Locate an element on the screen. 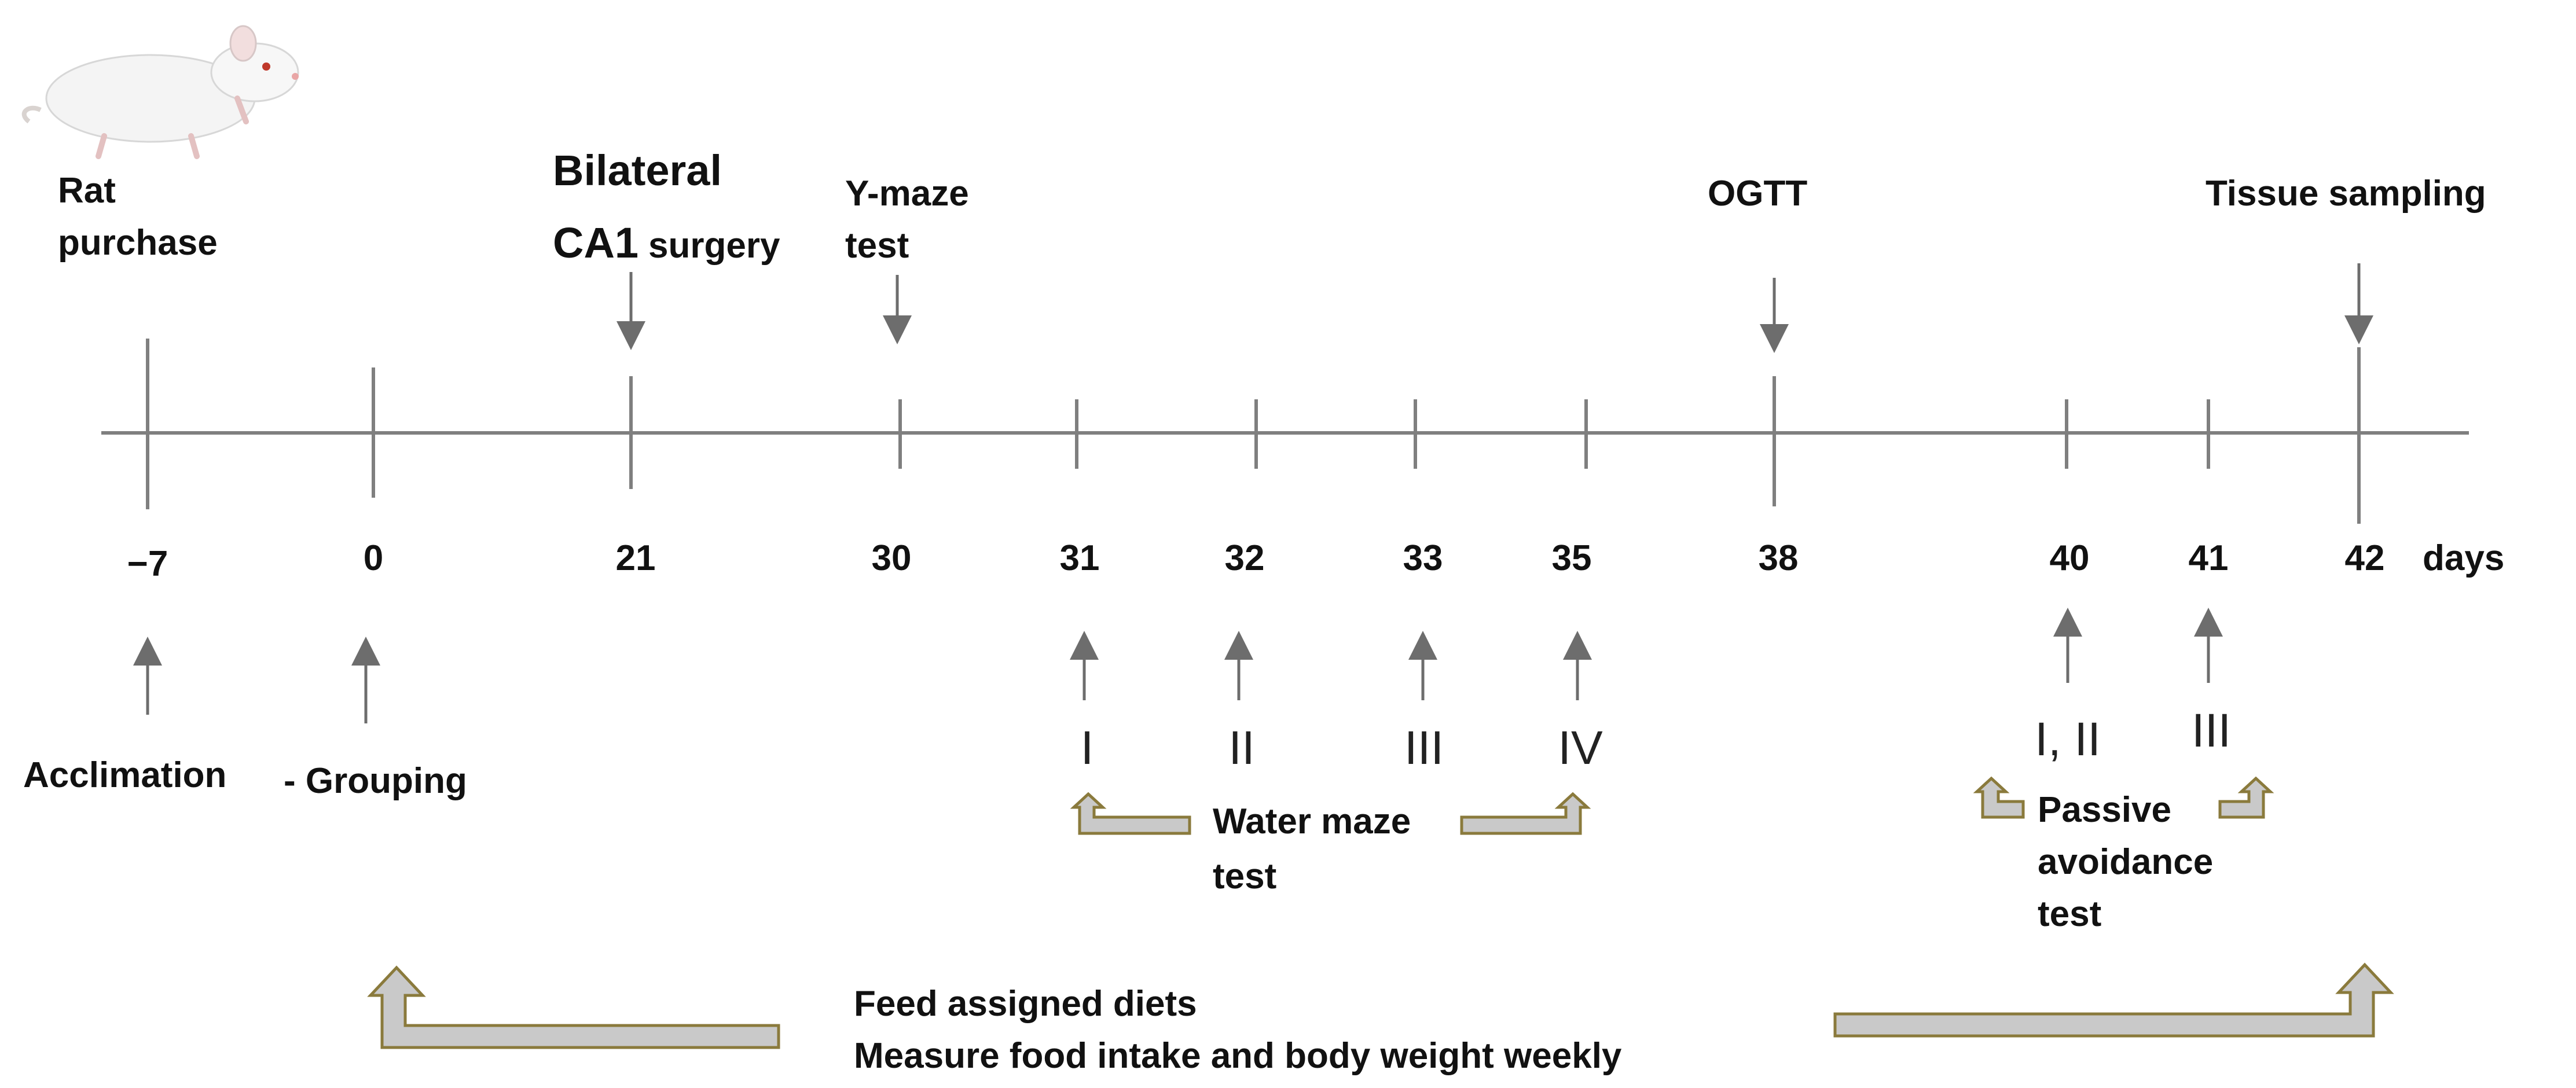  event-surgery: surgery is located at coordinates (714, 246).